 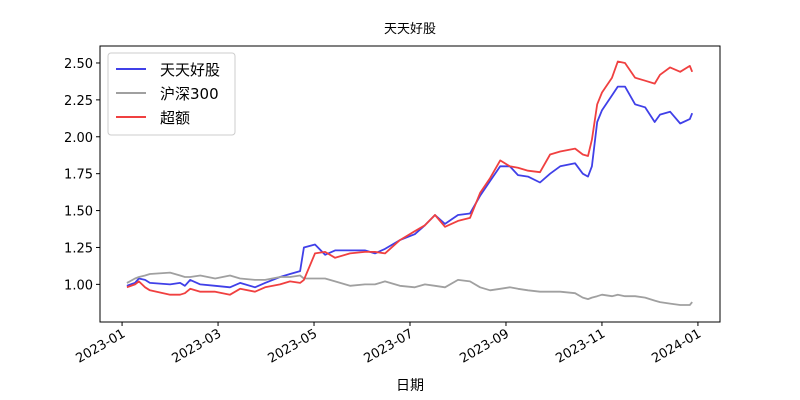 I want to click on y-tick-label: 1.00, so click(x=78, y=285).